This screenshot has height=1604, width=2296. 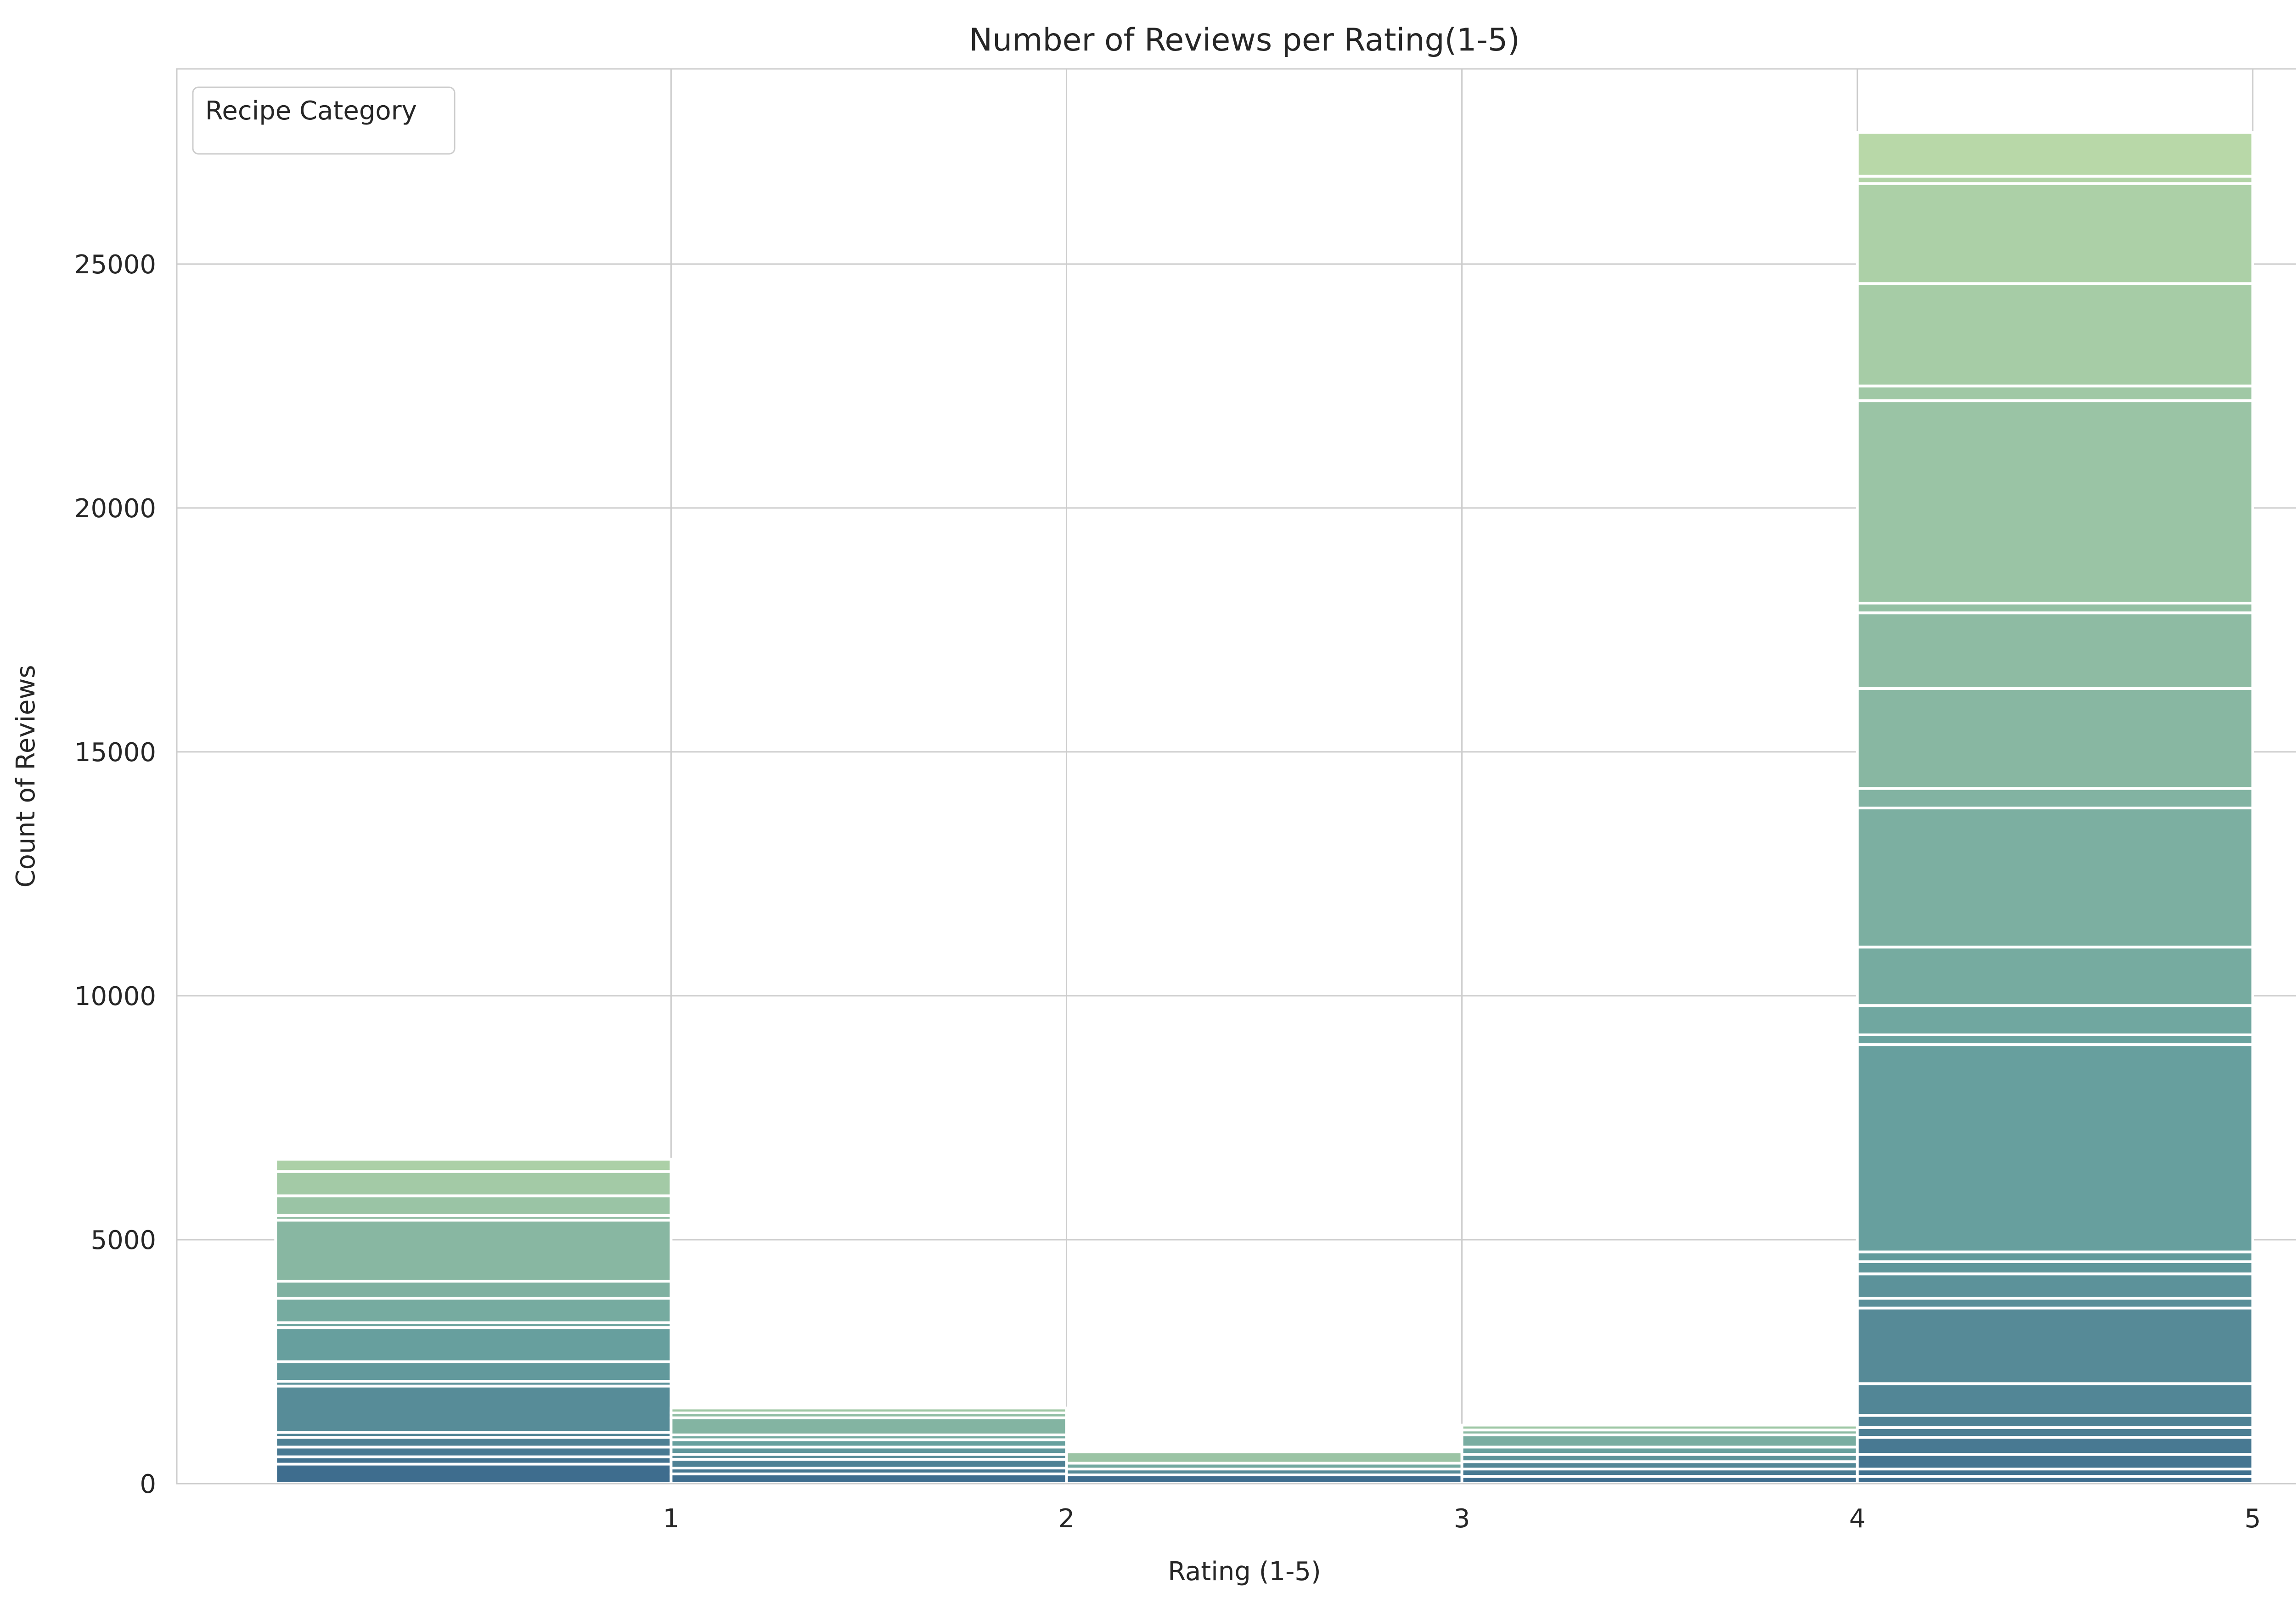 What do you see at coordinates (26, 776) in the screenshot?
I see `y-axis-title: Count of Reviews` at bounding box center [26, 776].